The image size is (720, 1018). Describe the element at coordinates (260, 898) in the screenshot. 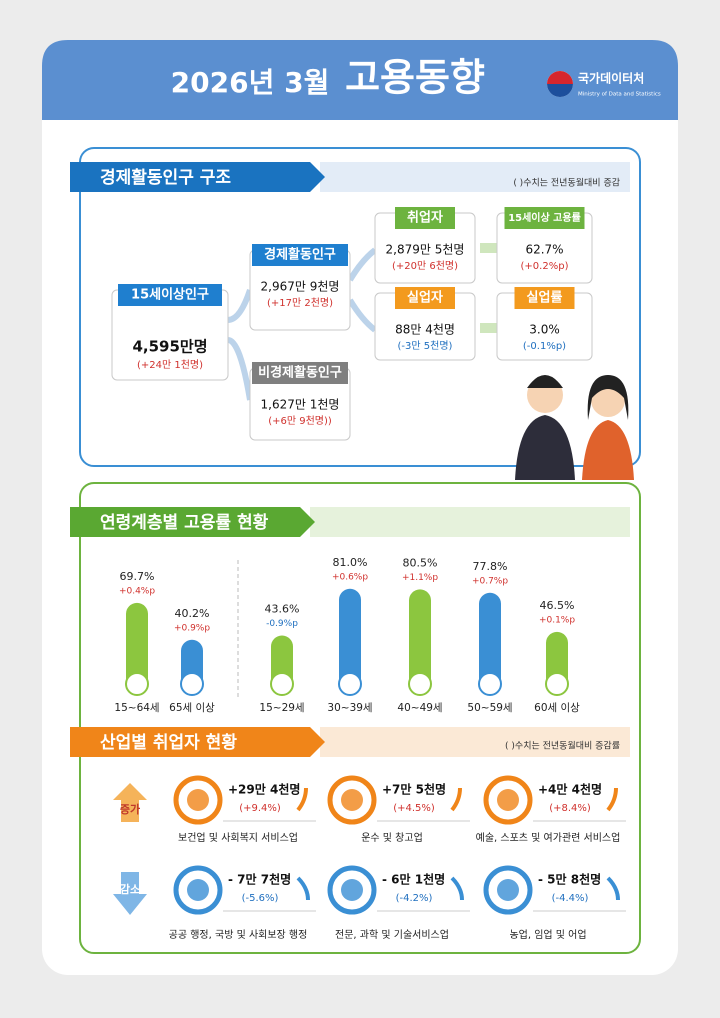

I see `rate: (-5.6%)` at that location.